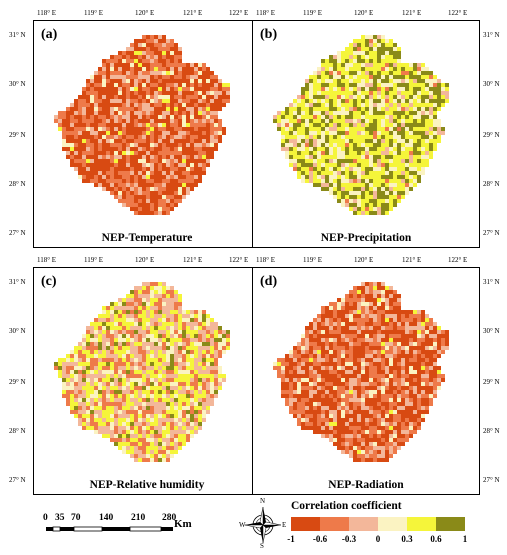 The width and height of the screenshot is (507, 555). Describe the element at coordinates (183, 524) in the screenshot. I see `scale-unit: Km` at that location.